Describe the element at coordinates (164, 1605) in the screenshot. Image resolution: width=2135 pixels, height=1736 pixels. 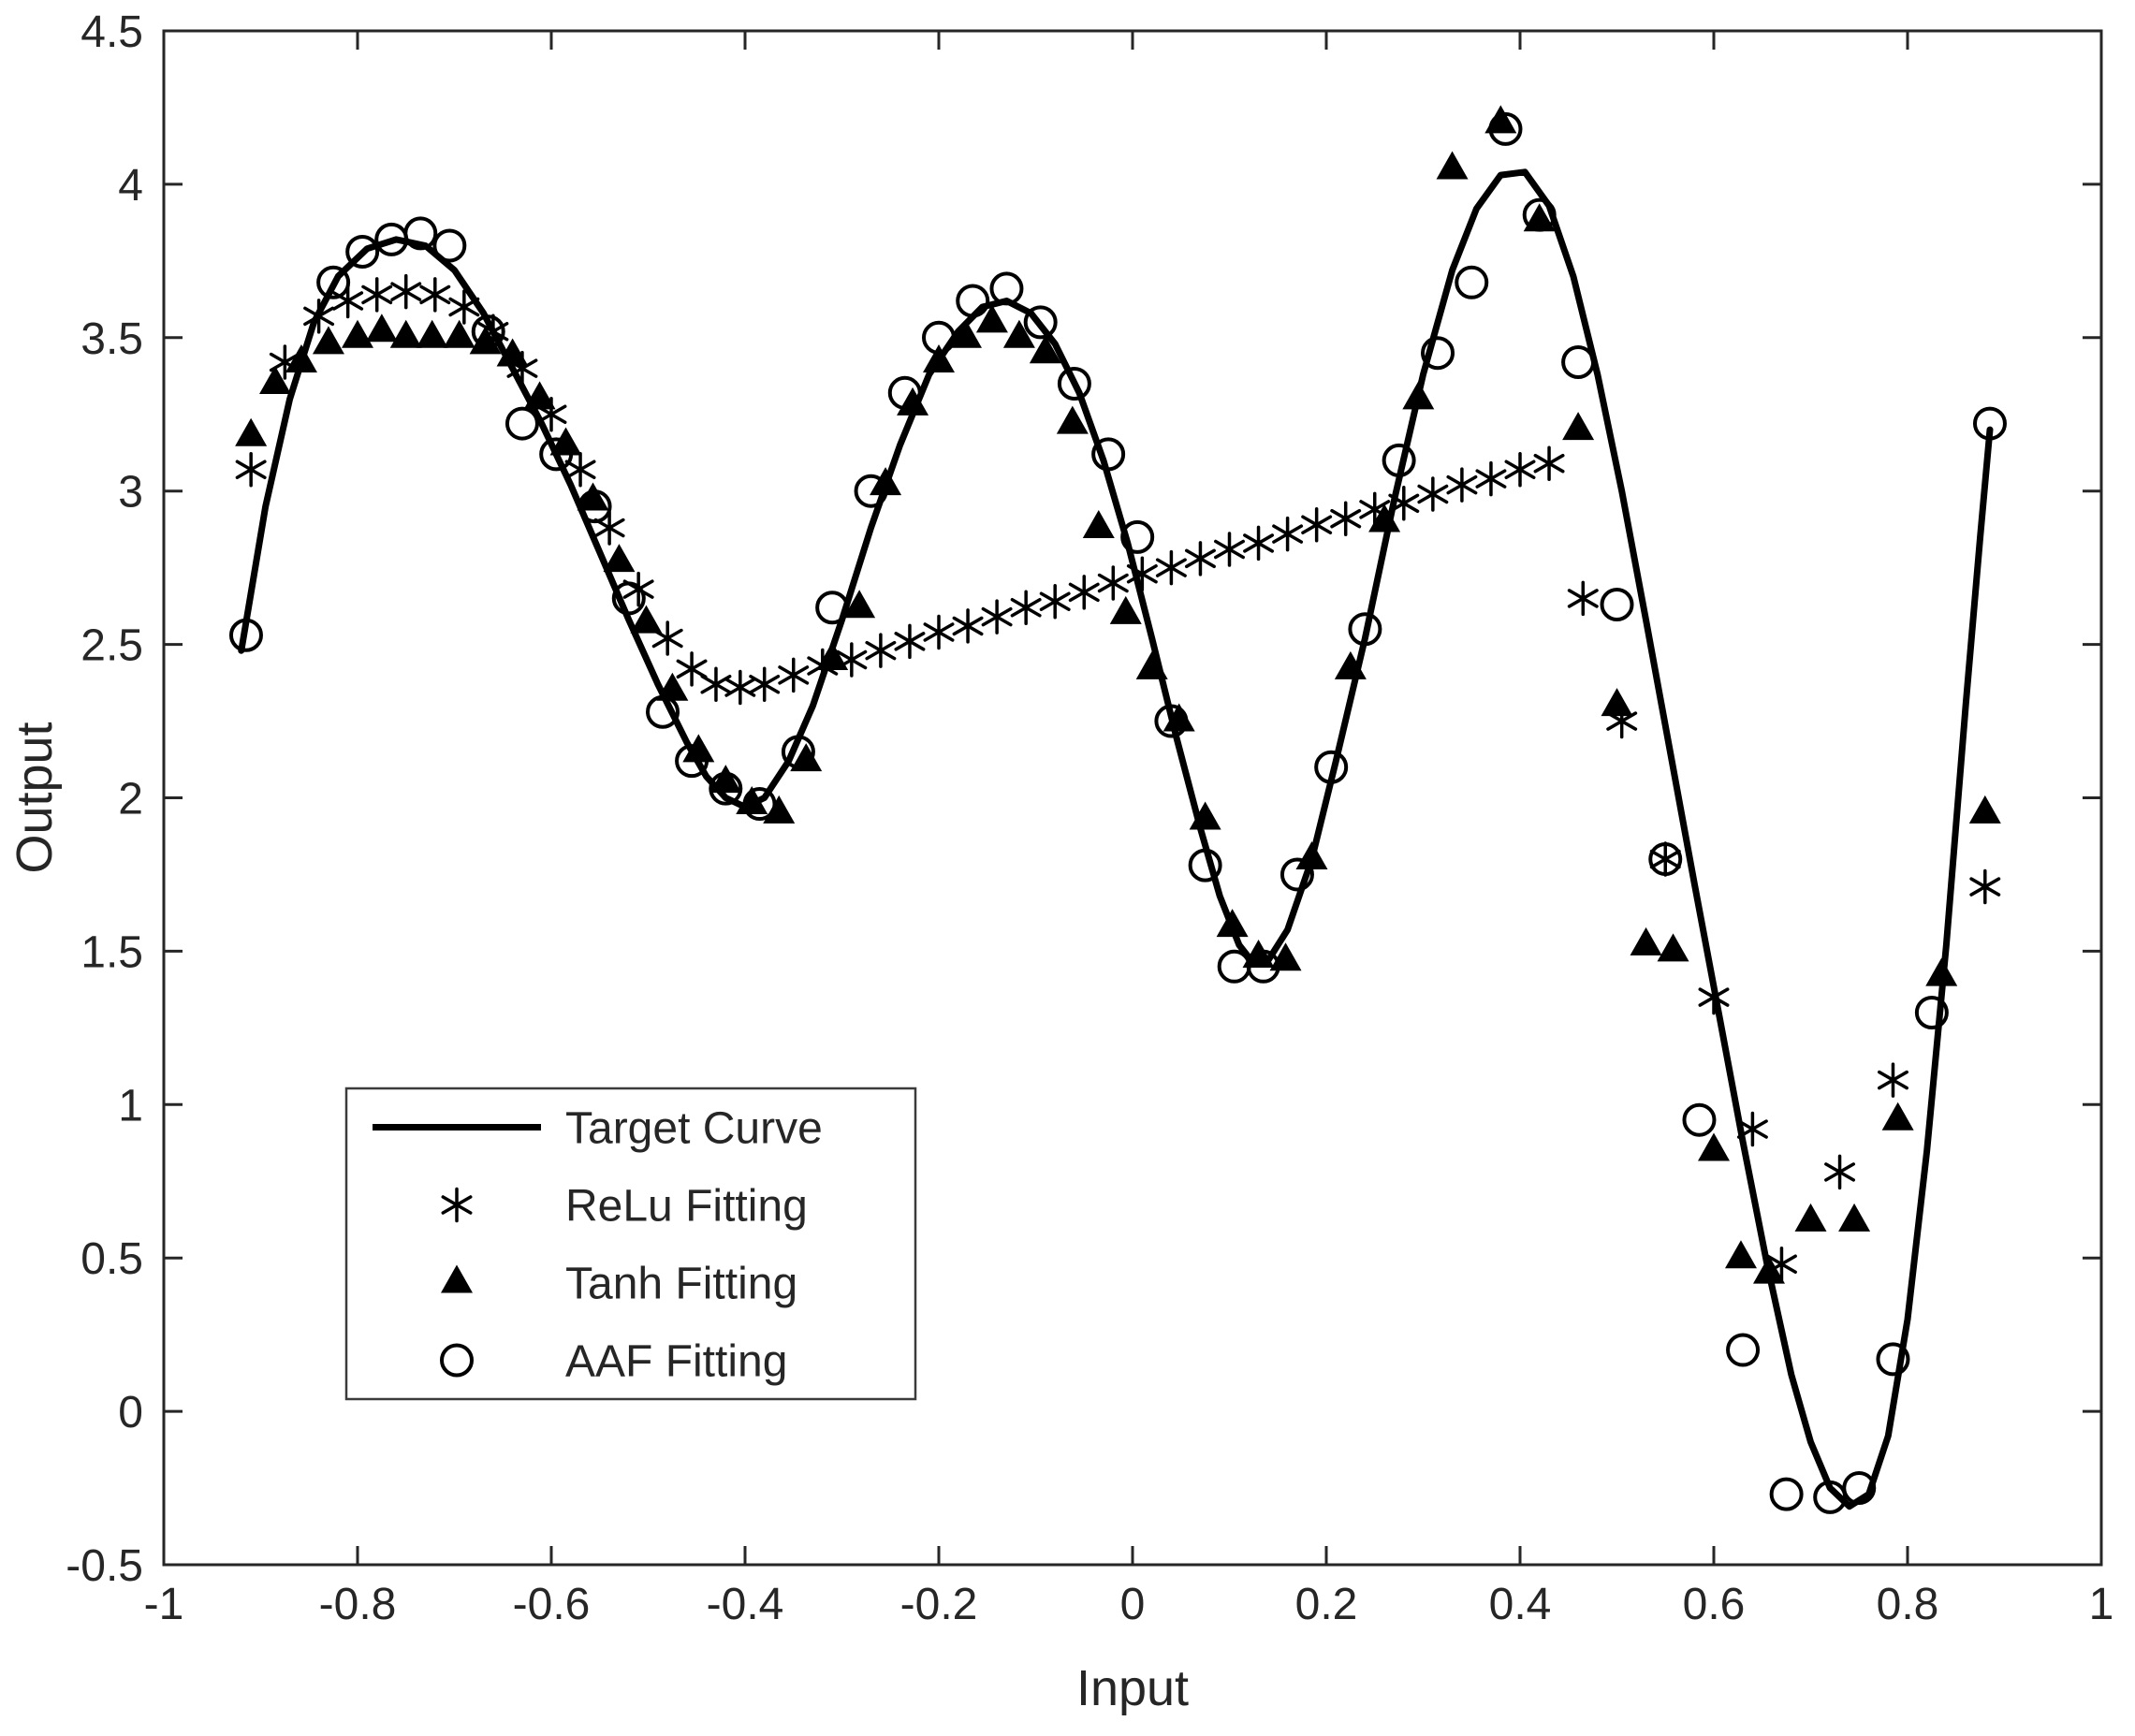
I see `x-tick-label: -1` at that location.